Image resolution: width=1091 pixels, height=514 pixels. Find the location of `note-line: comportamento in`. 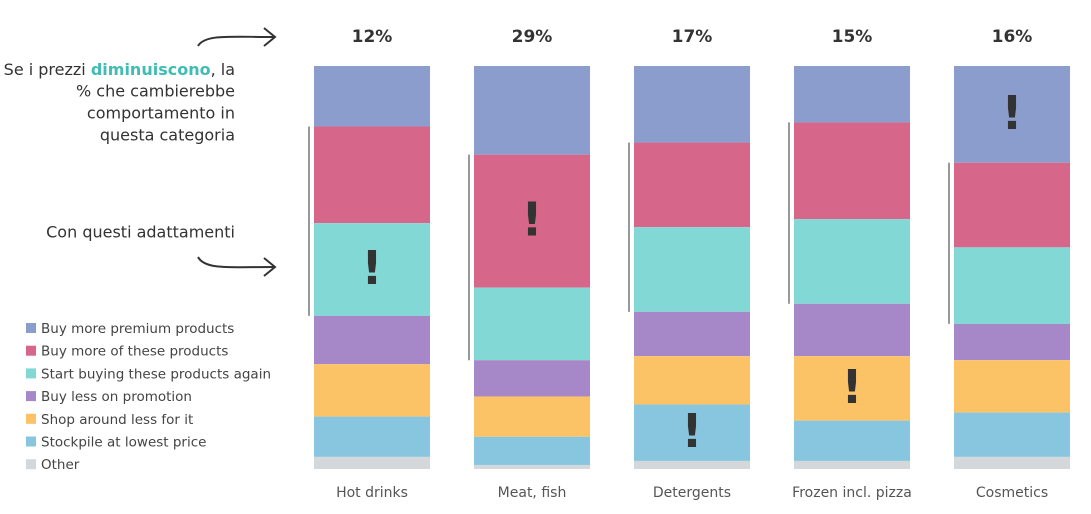

note-line: comportamento in is located at coordinates (161, 113).